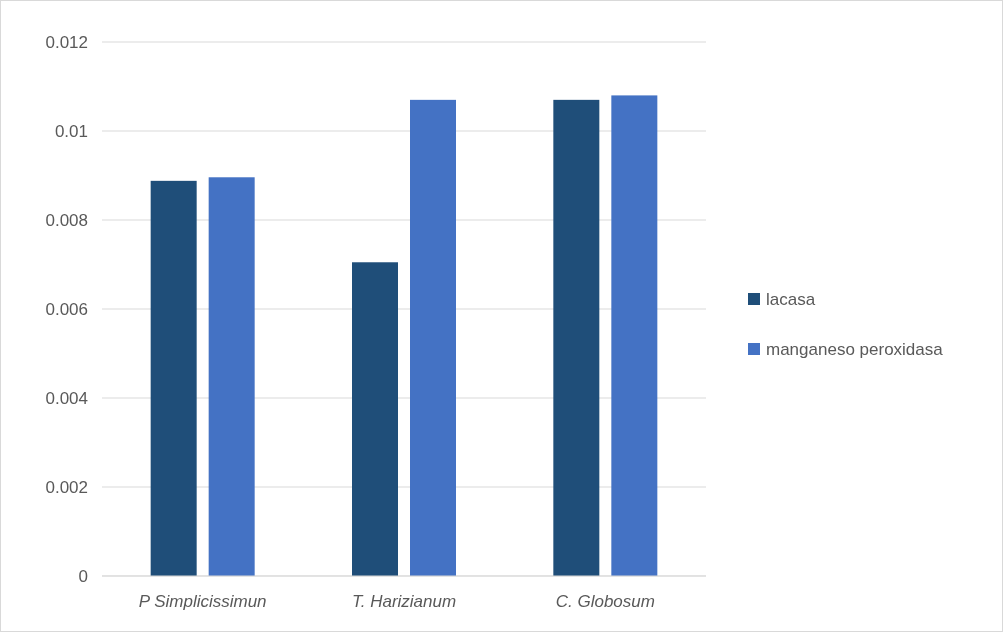 This screenshot has width=1003, height=632. What do you see at coordinates (71, 131) in the screenshot?
I see `y-tick-label: 0.01` at bounding box center [71, 131].